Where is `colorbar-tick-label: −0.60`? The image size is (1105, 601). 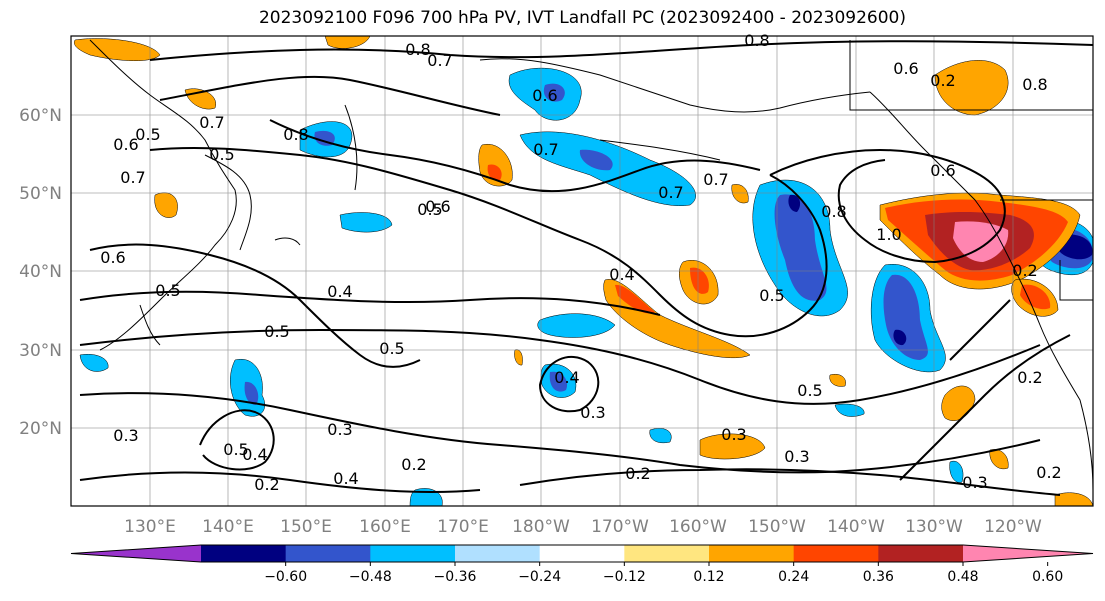 colorbar-tick-label: −0.60 is located at coordinates (285, 577).